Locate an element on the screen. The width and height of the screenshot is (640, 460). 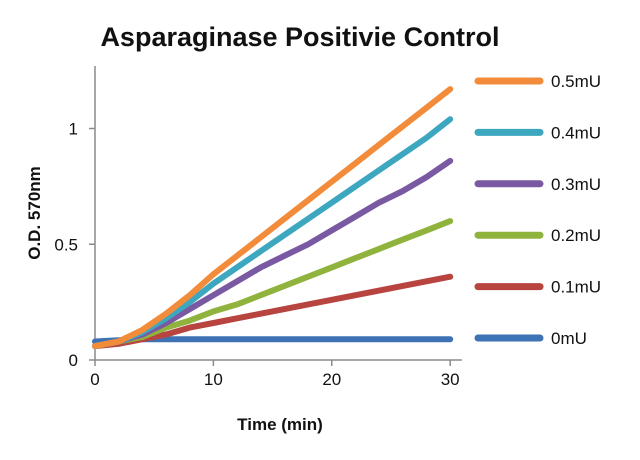
legend: 0.5mU 0.4mU 0.3mU 0.2mU 0.1mU 0mU is located at coordinates (537, 210).